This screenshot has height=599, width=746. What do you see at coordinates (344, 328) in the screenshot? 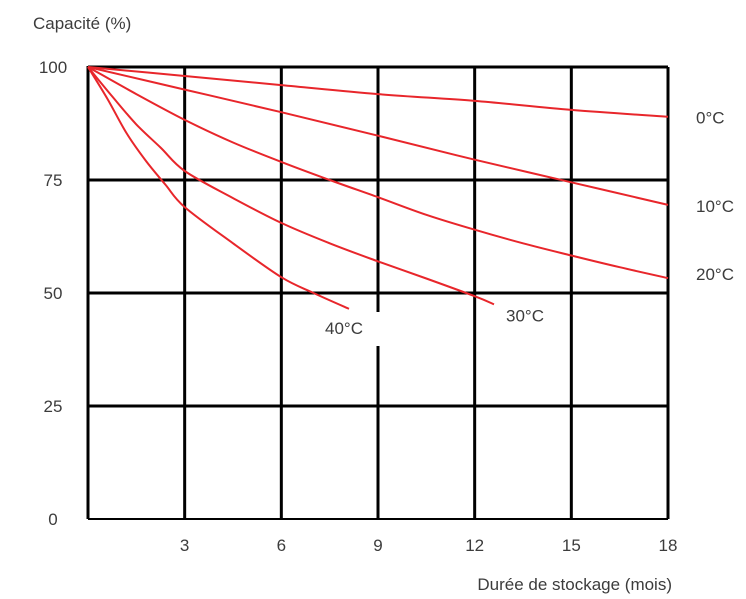
I see `series-label-40c: 40°C` at bounding box center [344, 328].